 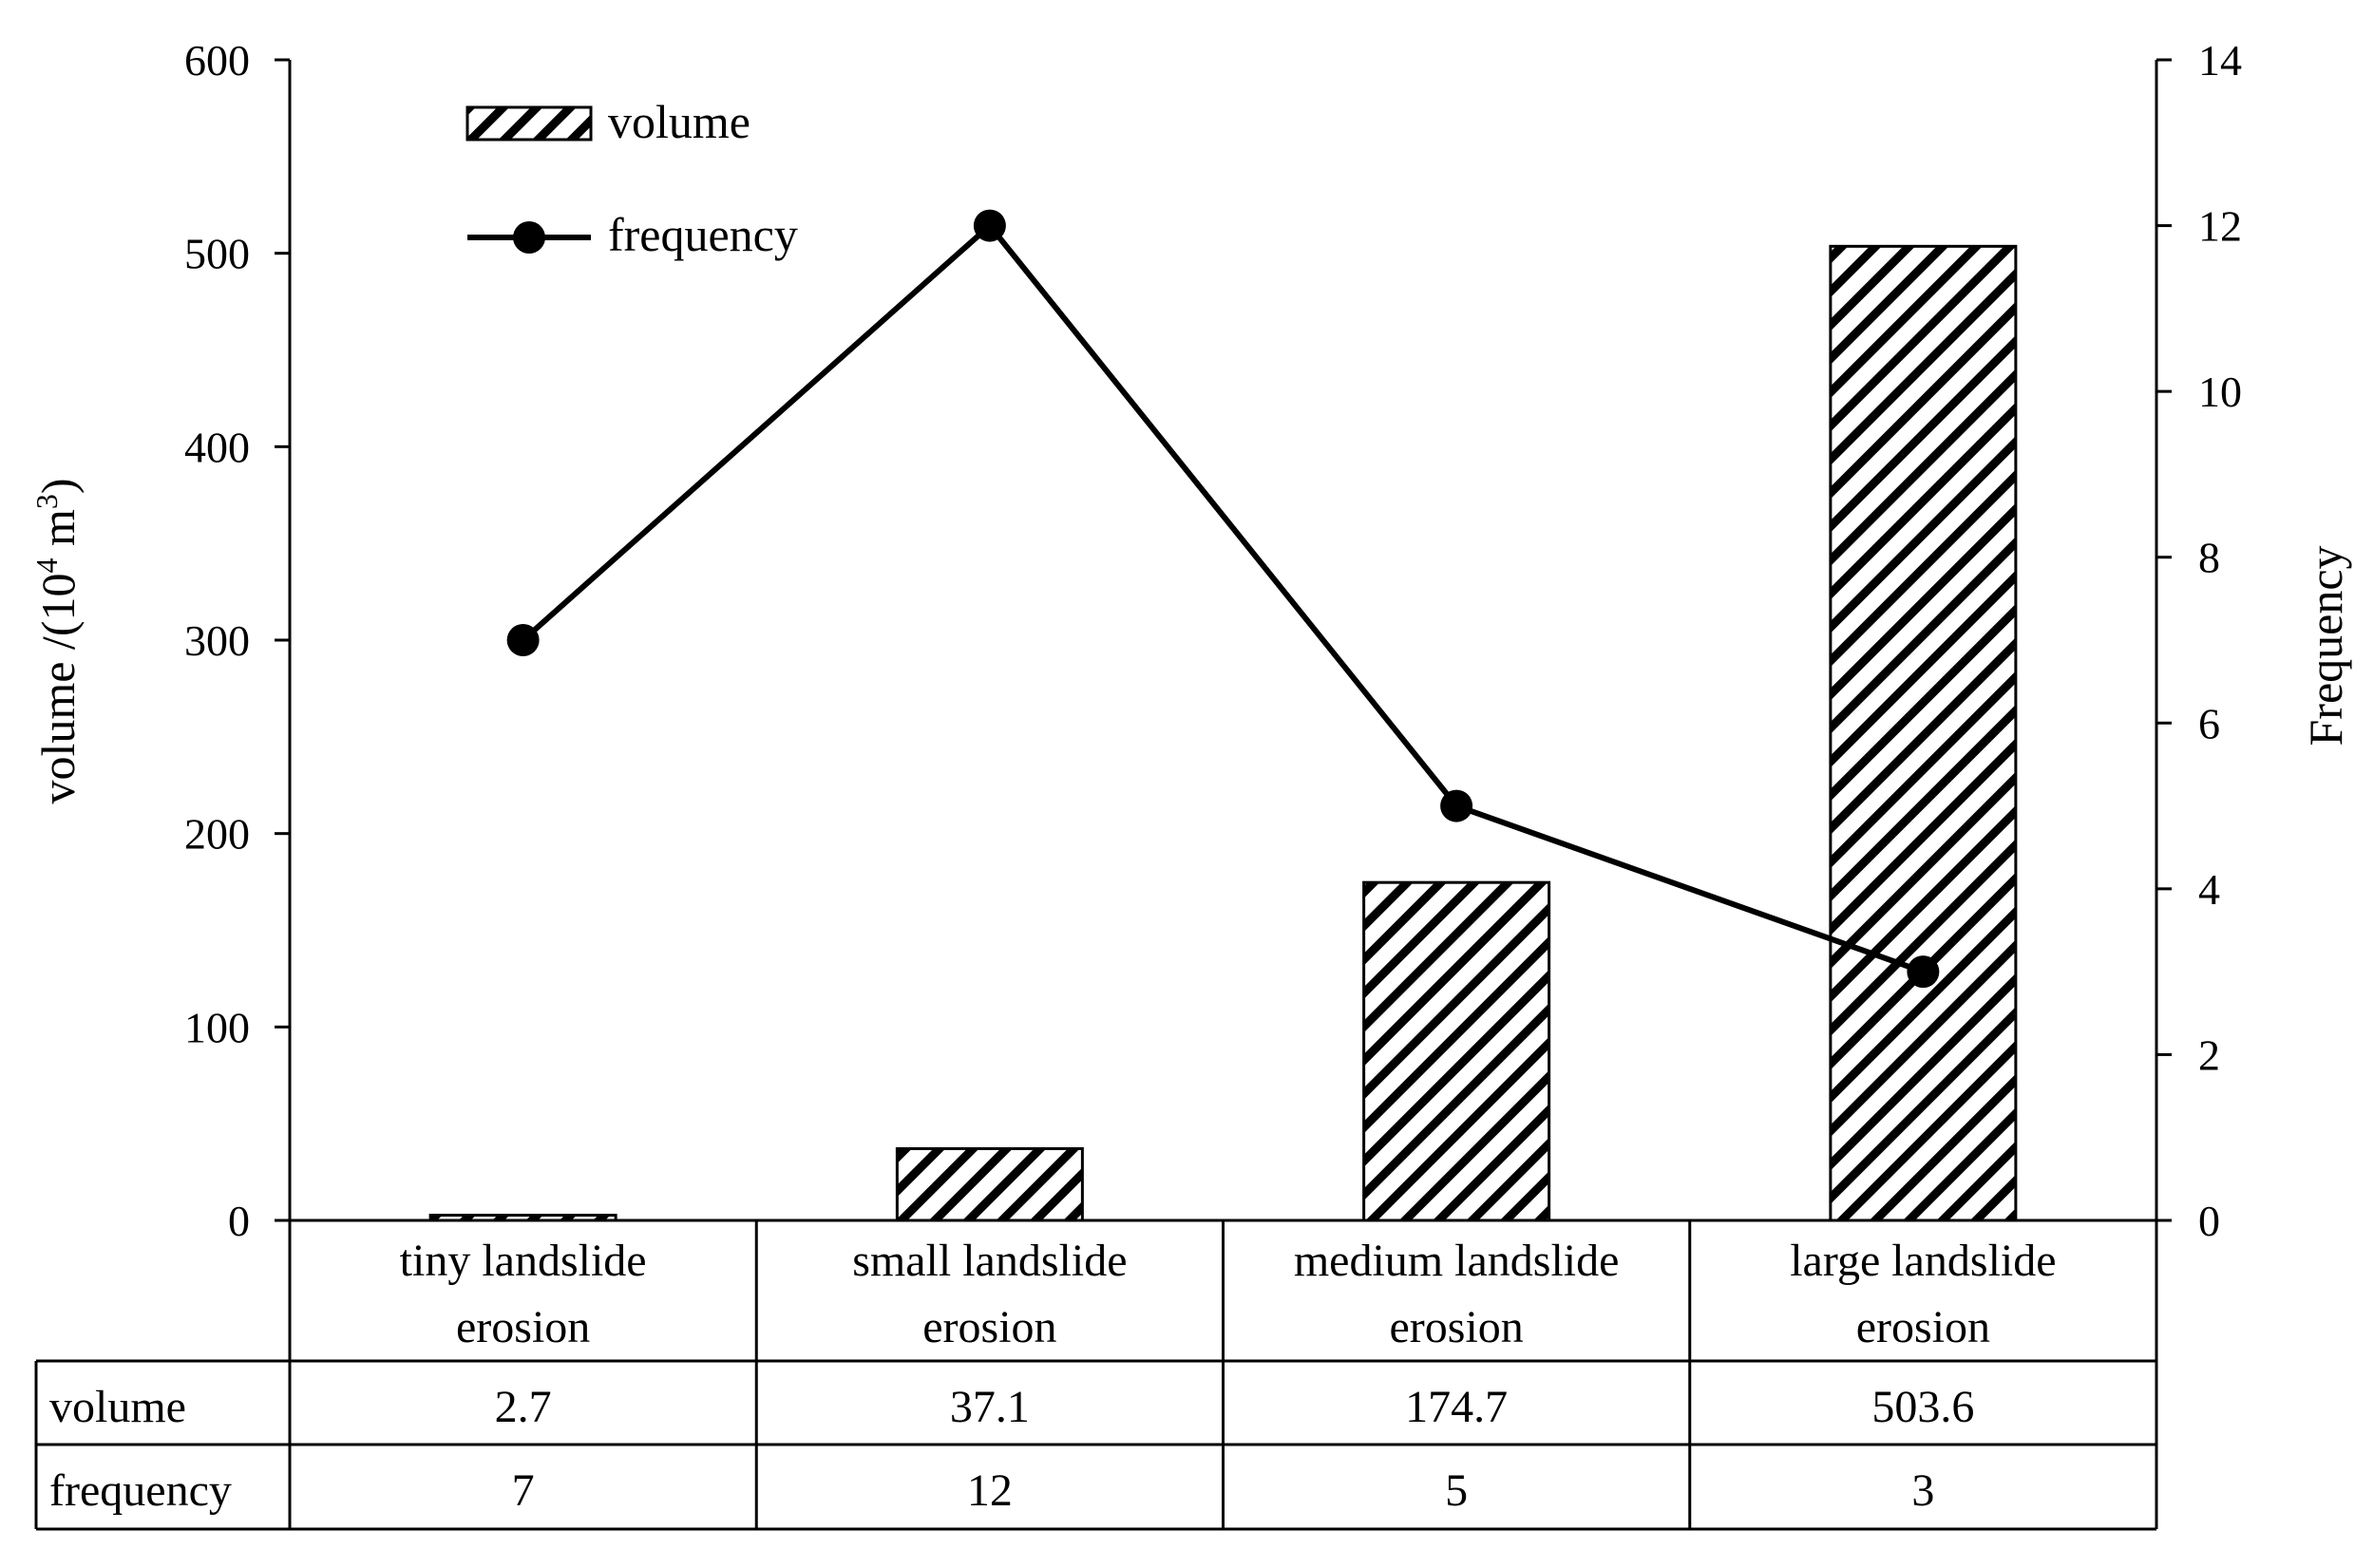 I want to click on table-cell: 174.7, so click(x=1456, y=1407).